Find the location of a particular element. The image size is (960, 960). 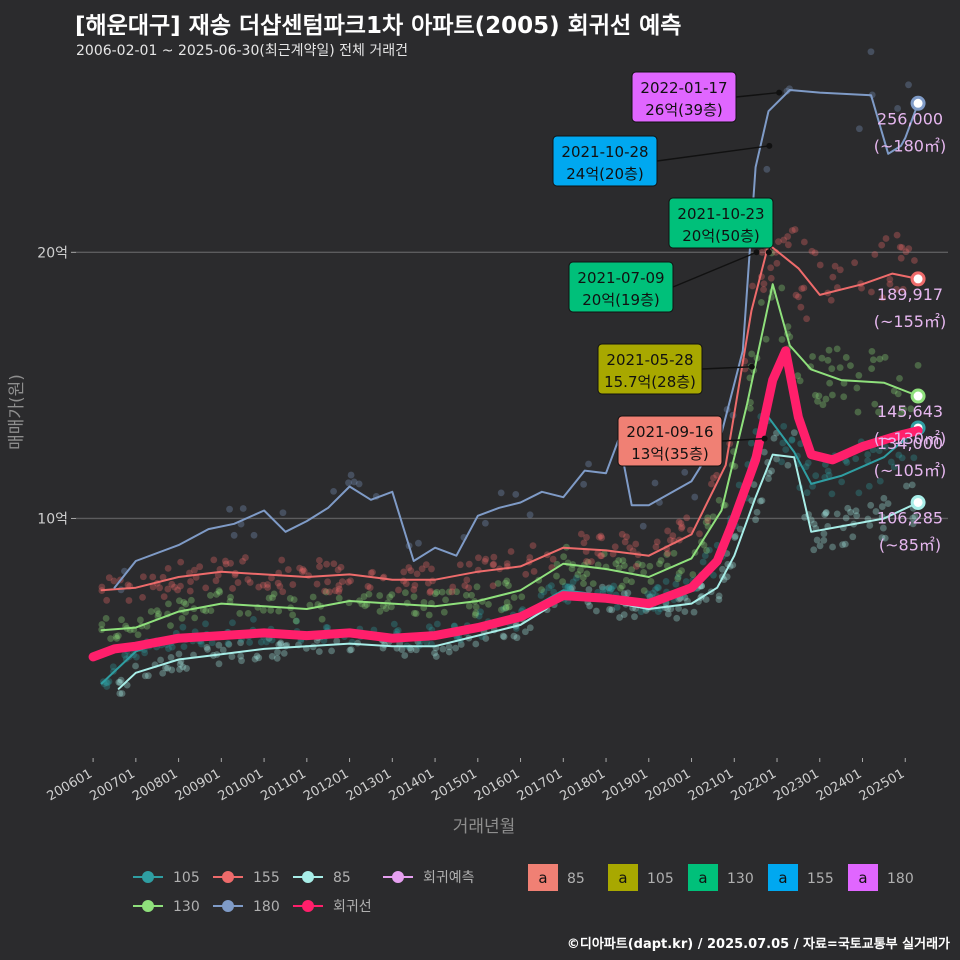

end-label-area: (~155㎡) is located at coordinates (910, 321).